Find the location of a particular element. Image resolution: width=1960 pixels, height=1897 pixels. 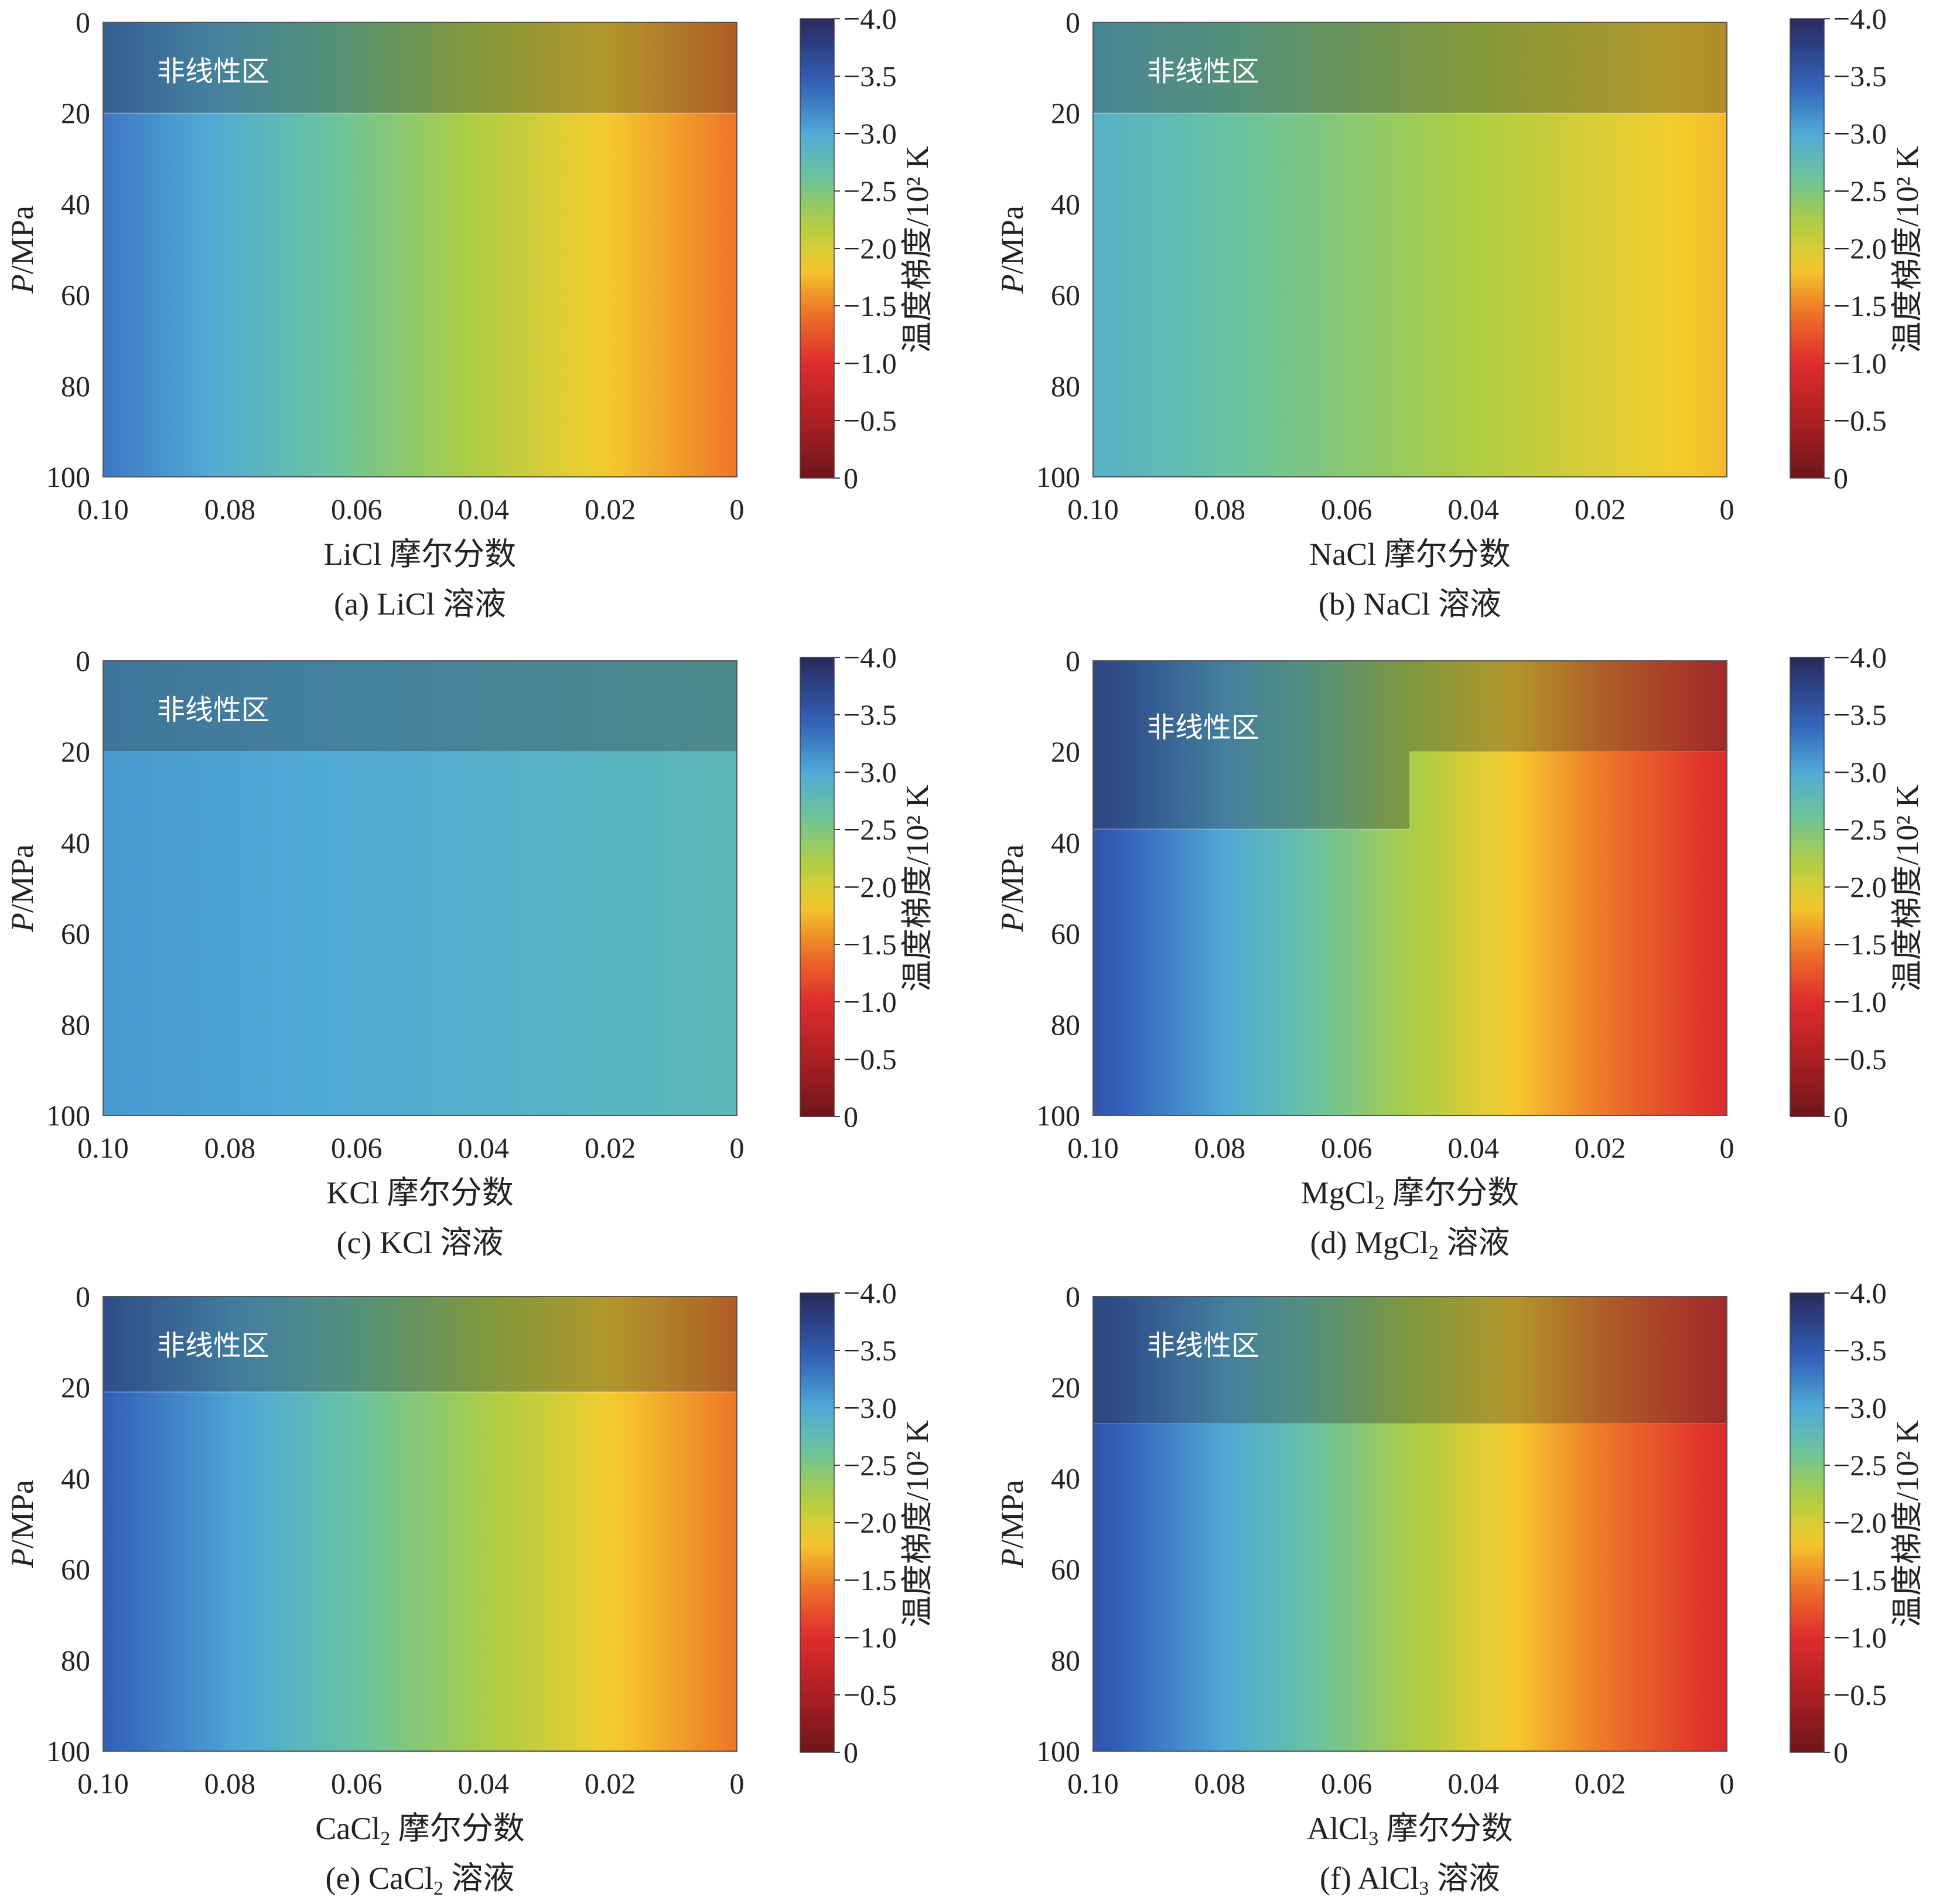

x-axis-title: NaCl 摩尔分数 is located at coordinates (1410, 554).